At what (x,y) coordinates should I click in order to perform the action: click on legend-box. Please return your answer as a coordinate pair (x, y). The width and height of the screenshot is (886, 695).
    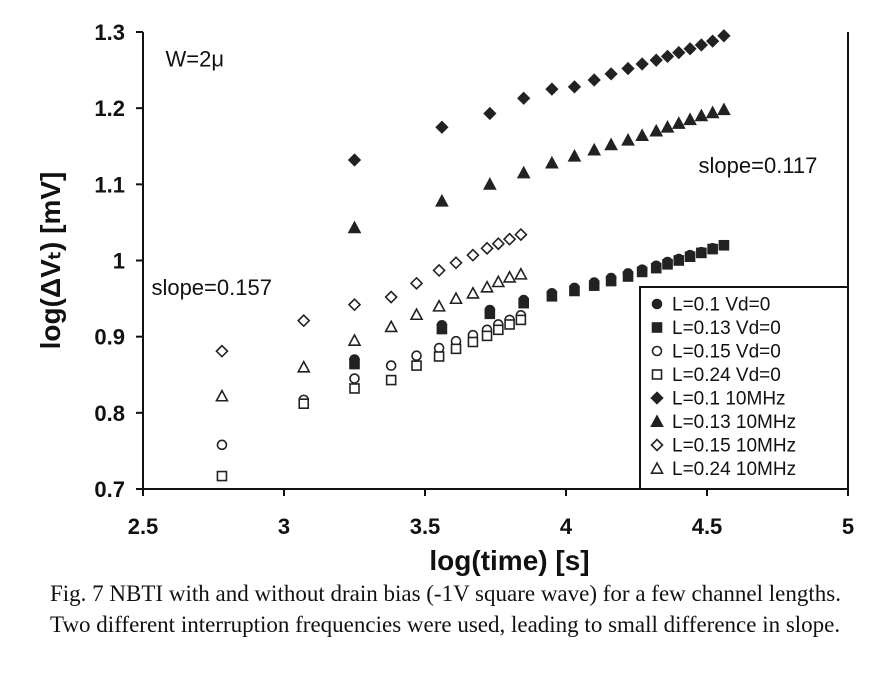
    Looking at the image, I should click on (744, 388).